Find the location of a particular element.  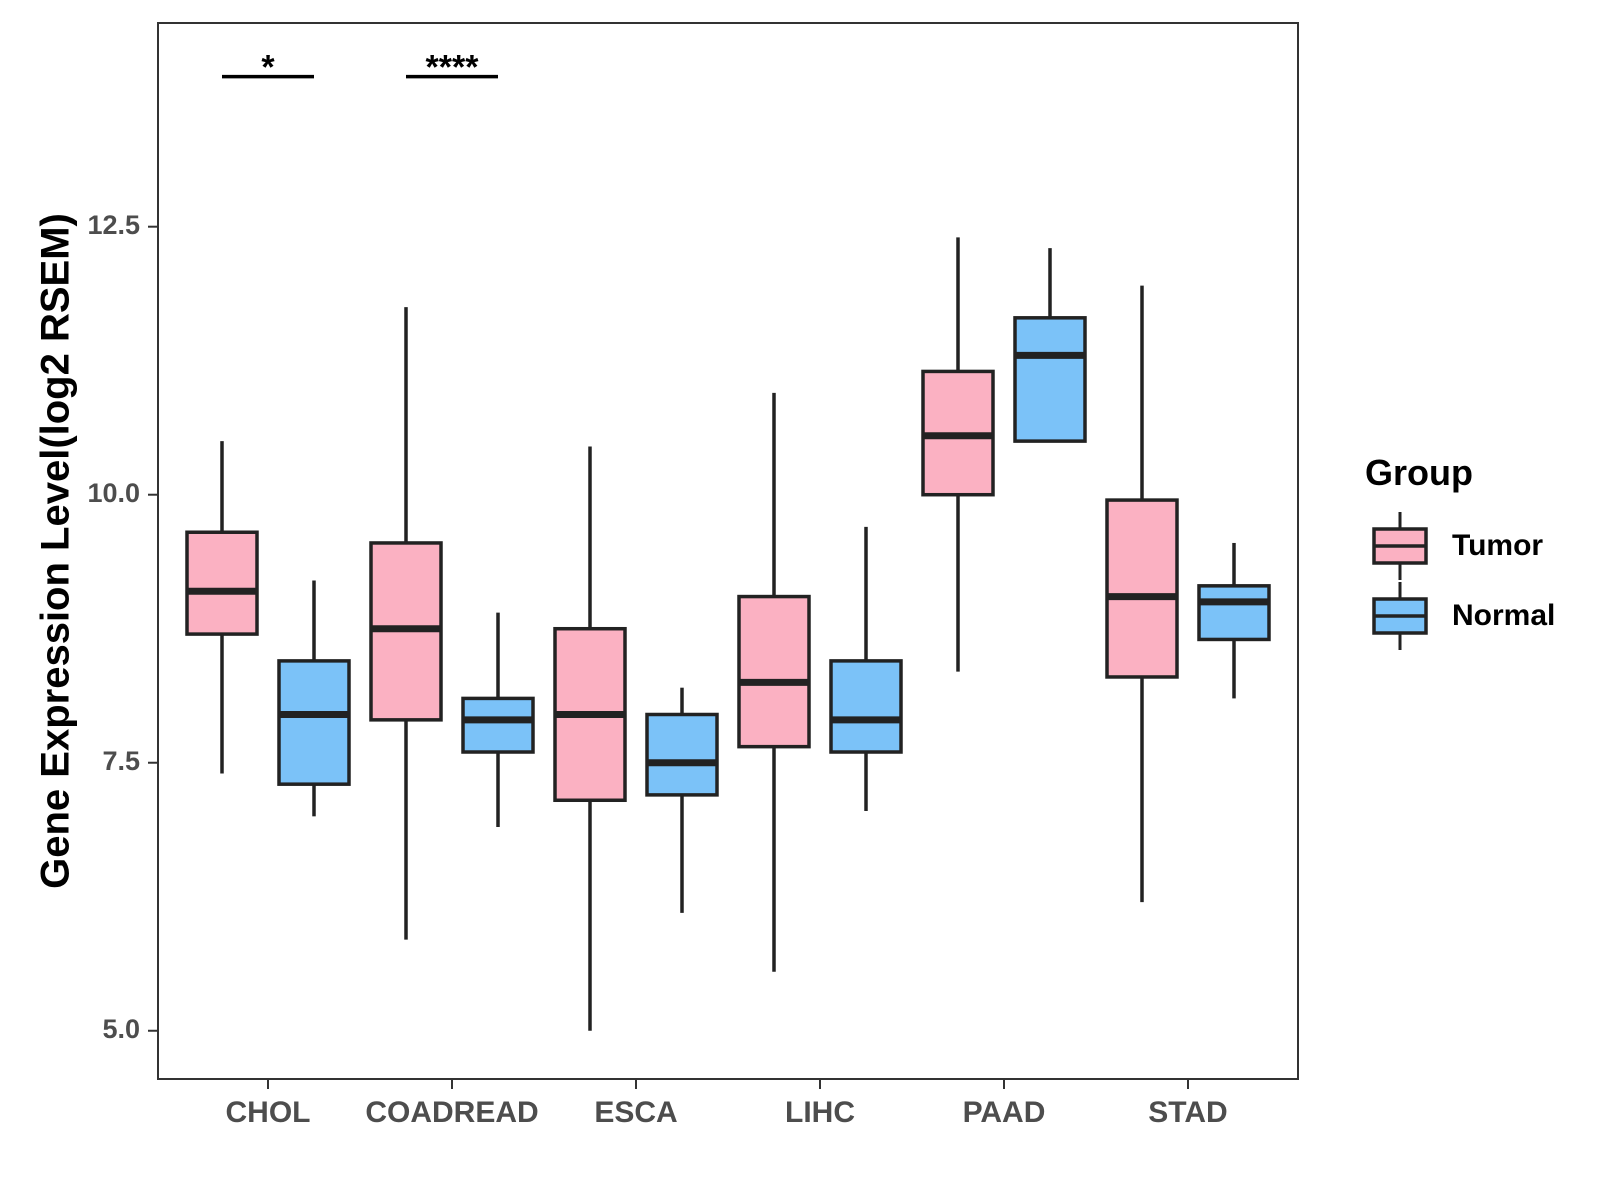

box-normal-chol is located at coordinates (314, 698).